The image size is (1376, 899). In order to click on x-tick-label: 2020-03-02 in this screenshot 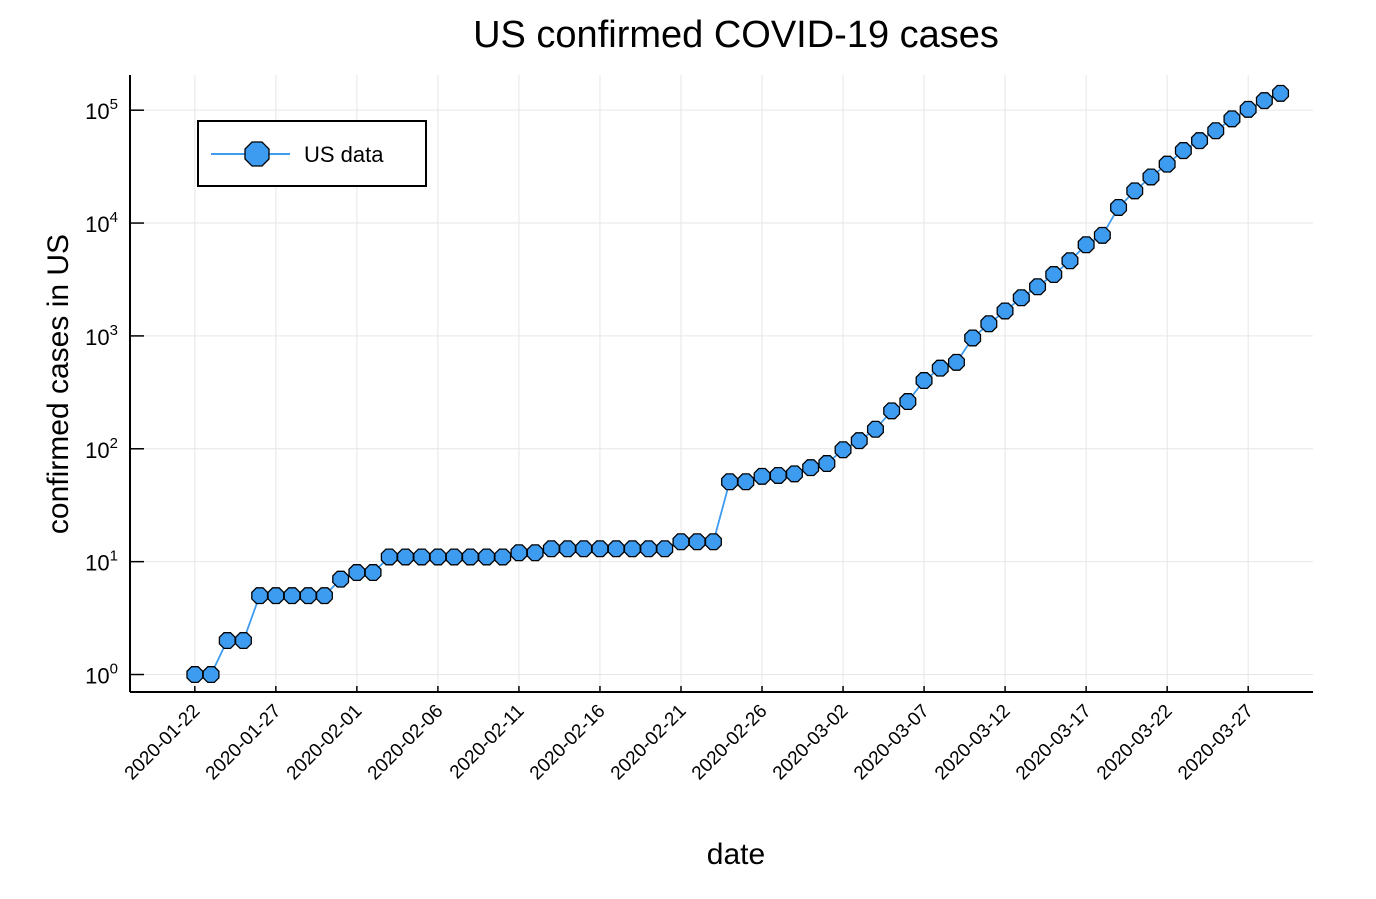, I will do `click(811, 743)`.